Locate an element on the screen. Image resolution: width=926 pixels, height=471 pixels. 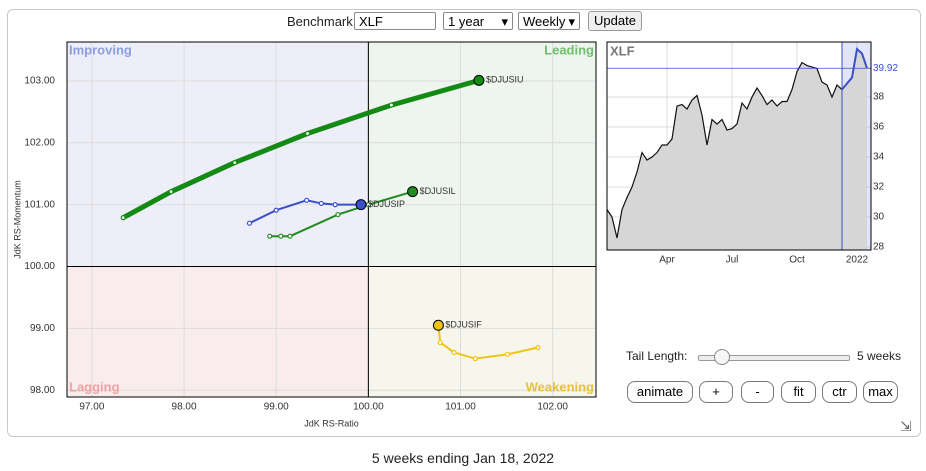
quadrant-label: Leading is located at coordinates (569, 49).